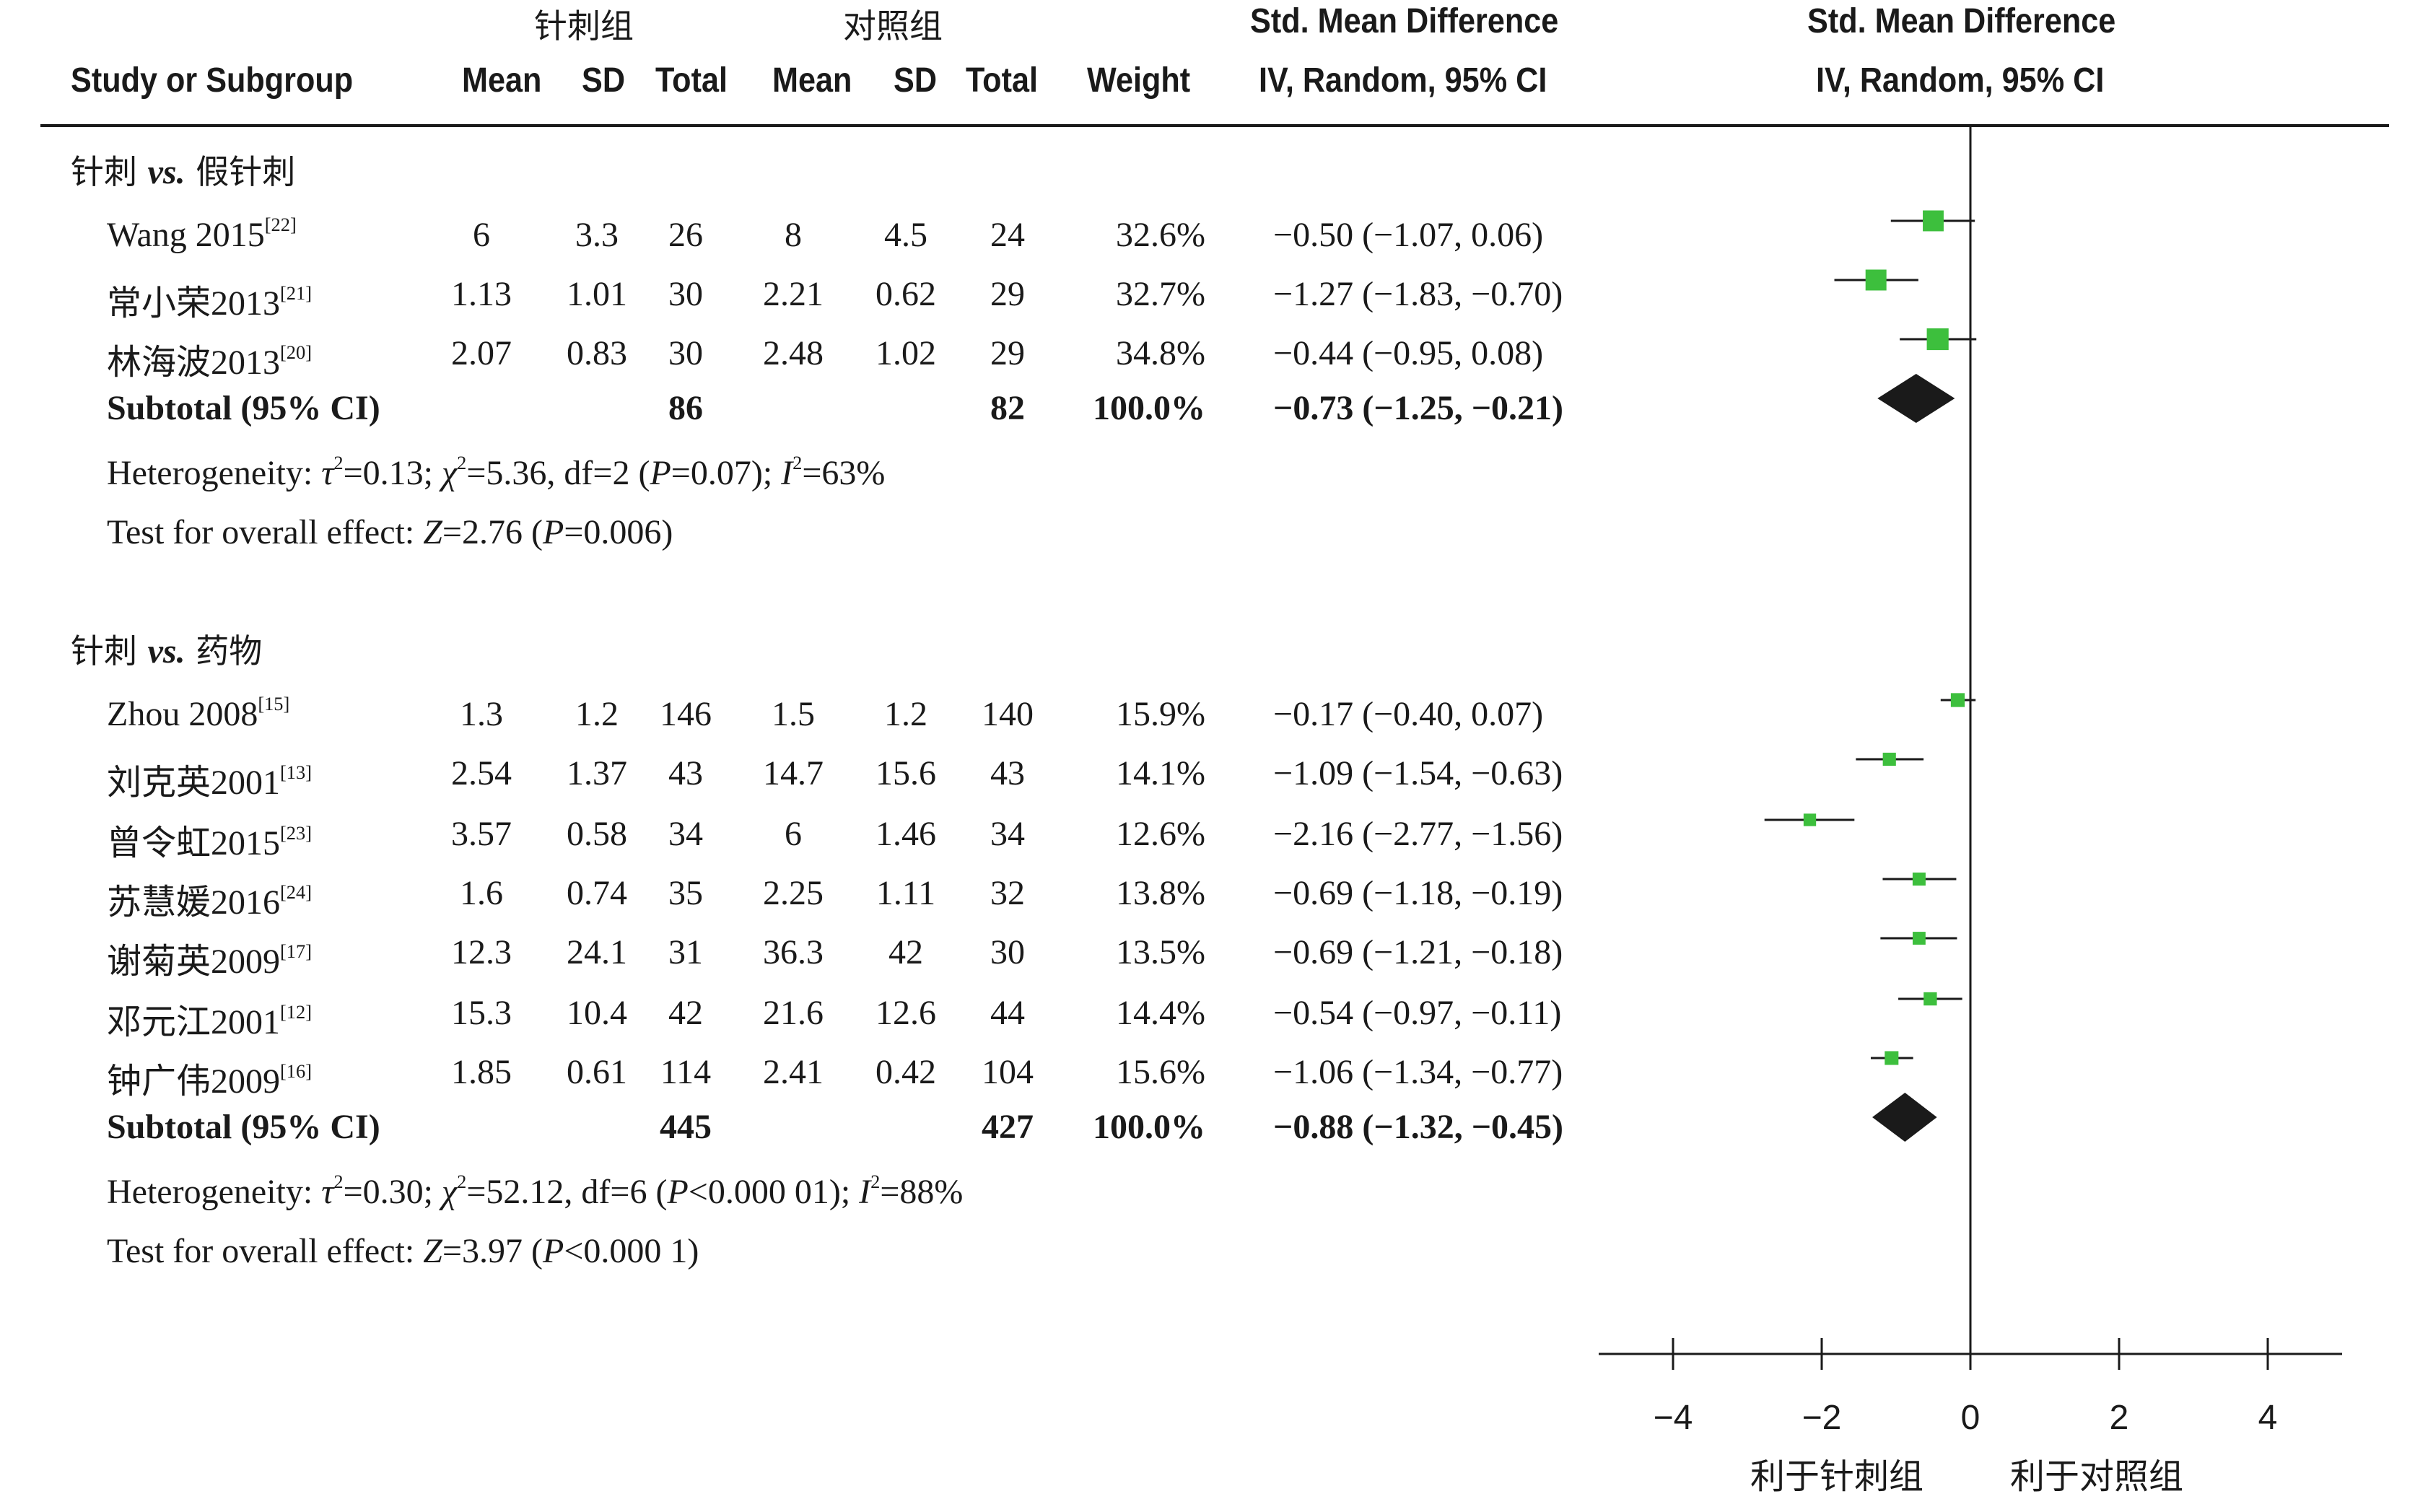 Image resolution: width=2415 pixels, height=1512 pixels. Describe the element at coordinates (1008, 1072) in the screenshot. I see `total-ctl: 104` at that location.